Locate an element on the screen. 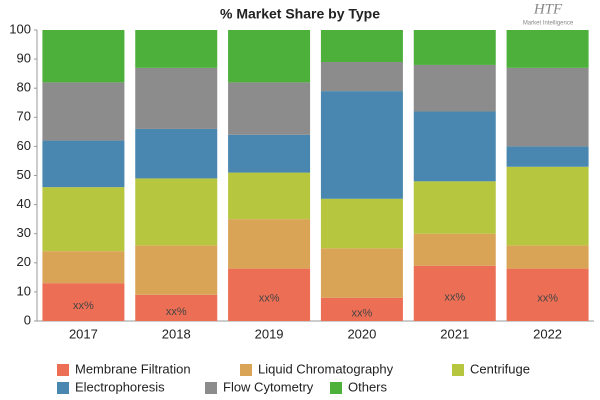  y-tick-label: 10 is located at coordinates (24, 290).